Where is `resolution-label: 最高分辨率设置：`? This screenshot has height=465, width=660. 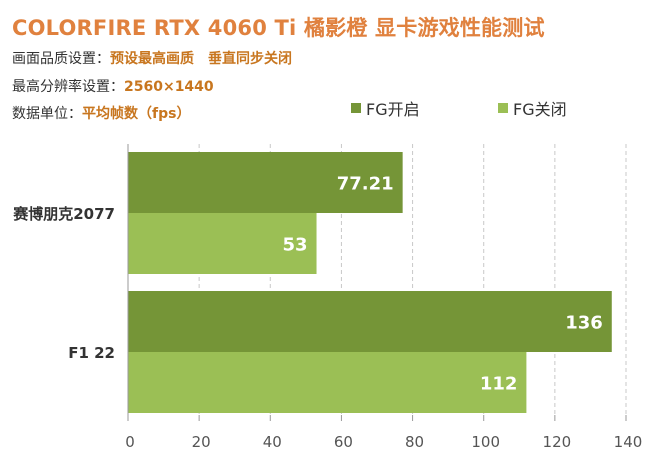
resolution-label: 最高分辨率设置： is located at coordinates (68, 87).